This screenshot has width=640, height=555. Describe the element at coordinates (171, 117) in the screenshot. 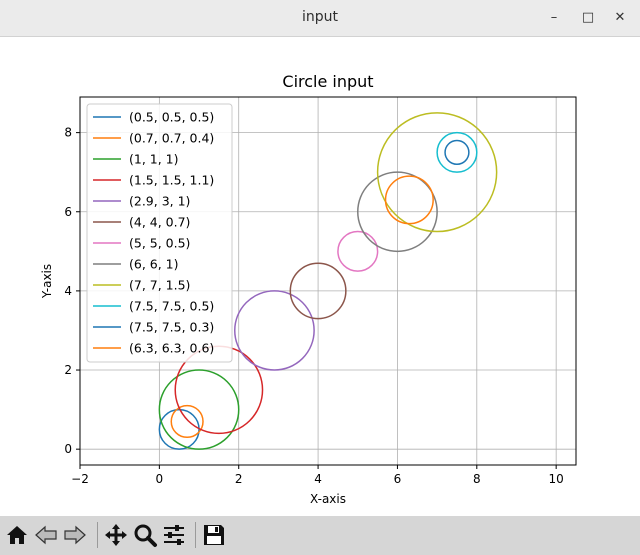

I see `legend-label: (0.5, 0.5, 0.5)` at that location.